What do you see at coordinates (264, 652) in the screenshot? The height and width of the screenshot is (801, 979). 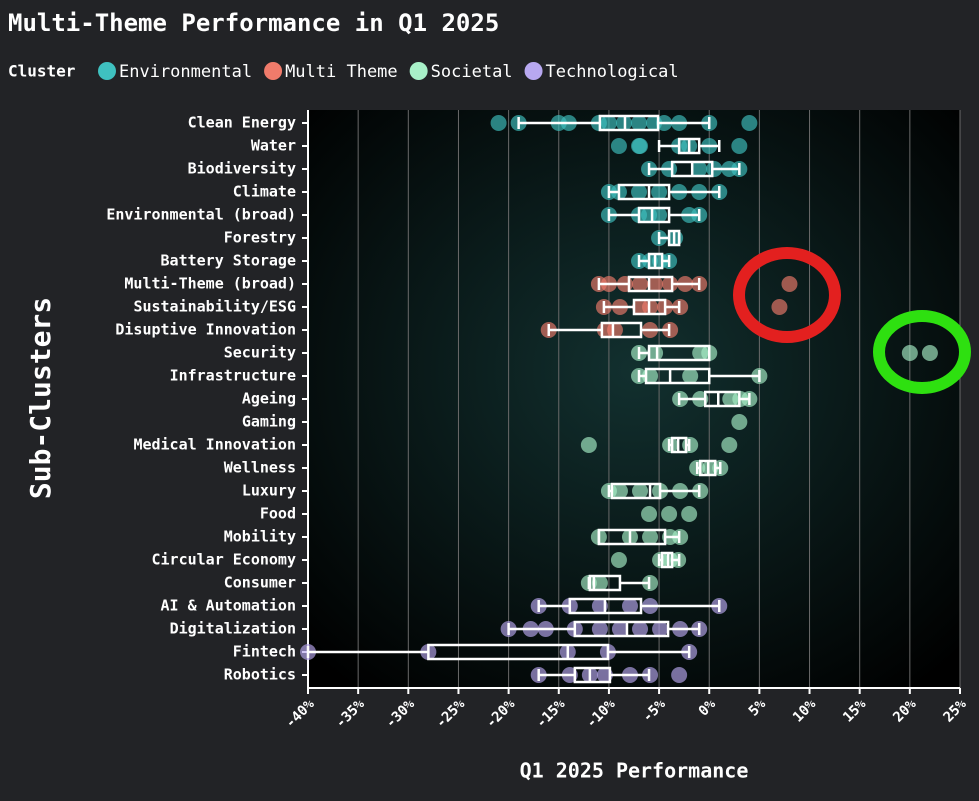 I see `y-tick-label: Fintech` at bounding box center [264, 652].